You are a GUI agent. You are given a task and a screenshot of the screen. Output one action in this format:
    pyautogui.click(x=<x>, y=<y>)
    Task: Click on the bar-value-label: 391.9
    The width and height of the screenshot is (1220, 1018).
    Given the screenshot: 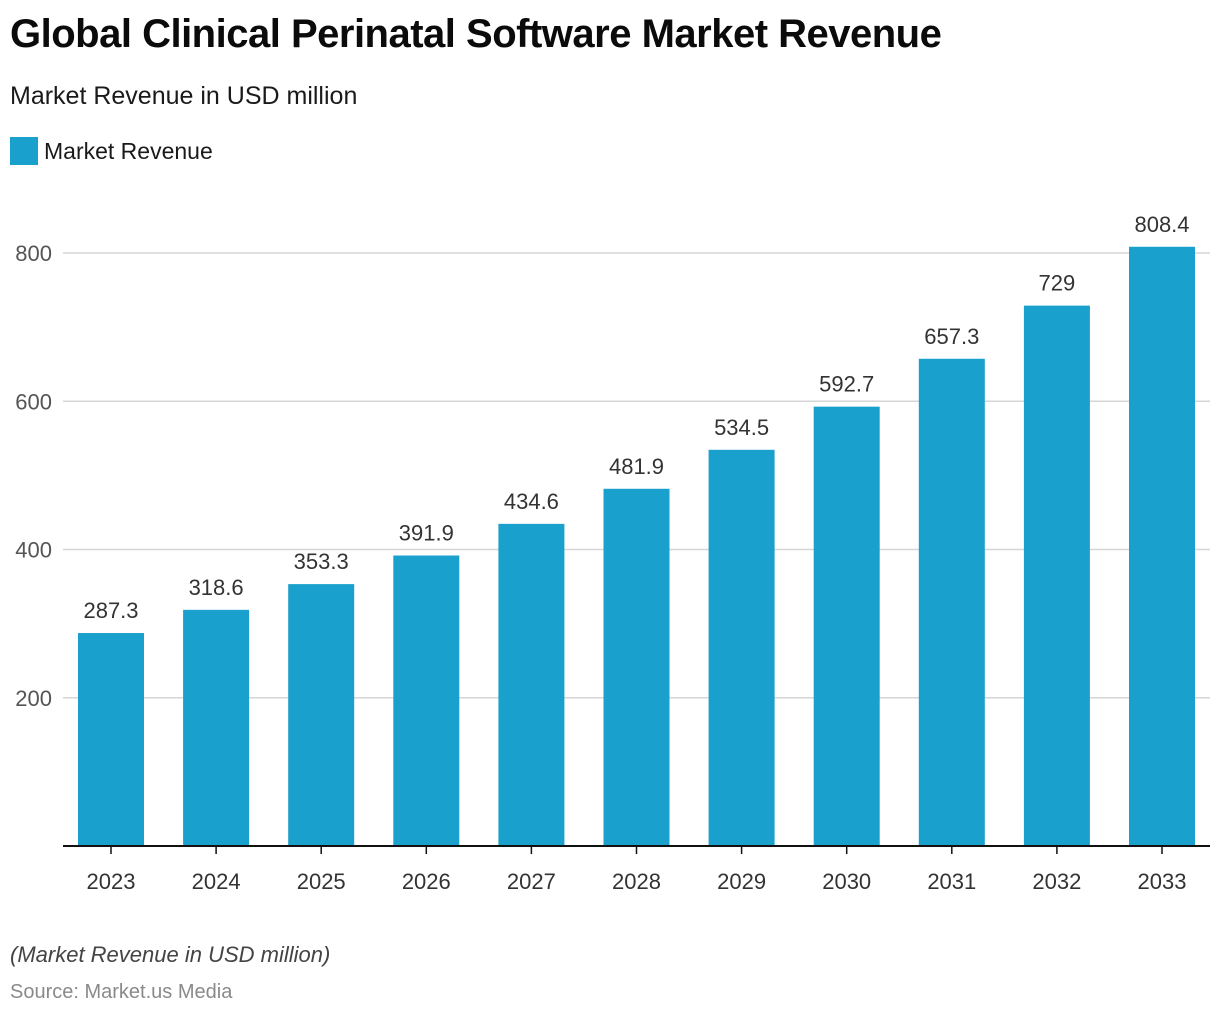 What is the action you would take?
    pyautogui.click(x=426, y=533)
    